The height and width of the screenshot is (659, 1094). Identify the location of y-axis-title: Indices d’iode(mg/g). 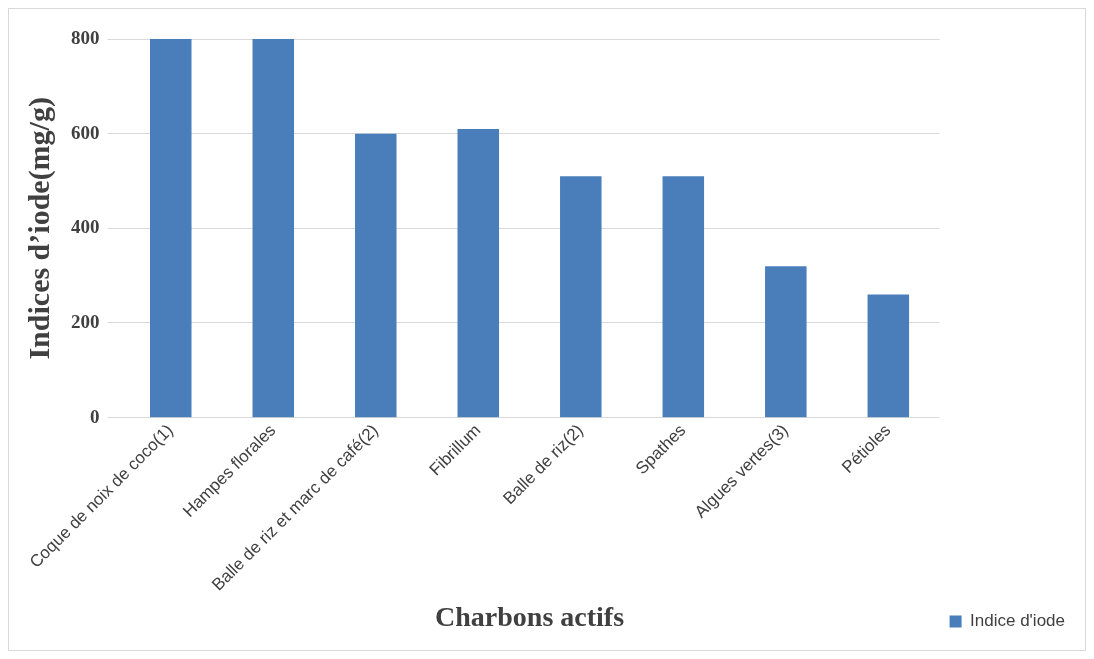
(38, 228).